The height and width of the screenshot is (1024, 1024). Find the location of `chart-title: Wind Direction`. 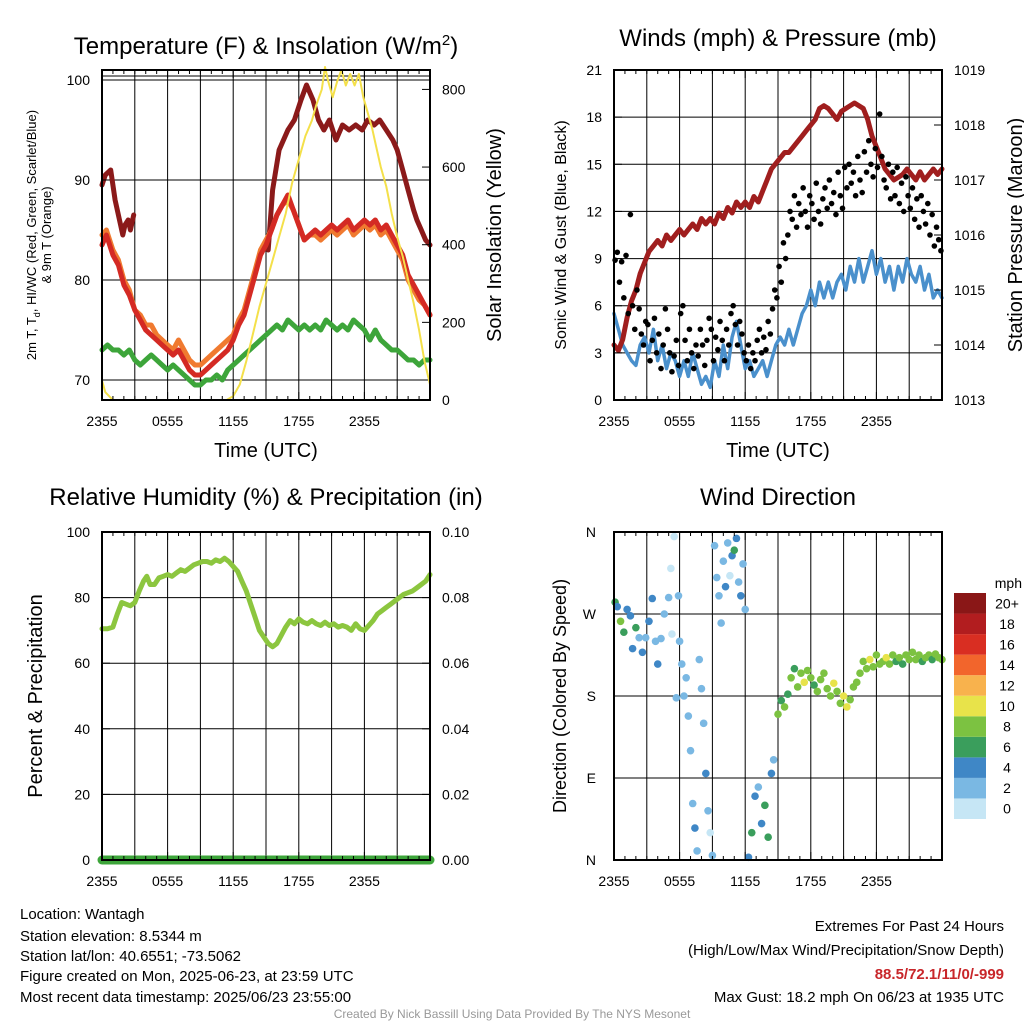

chart-title: Wind Direction is located at coordinates (778, 497).